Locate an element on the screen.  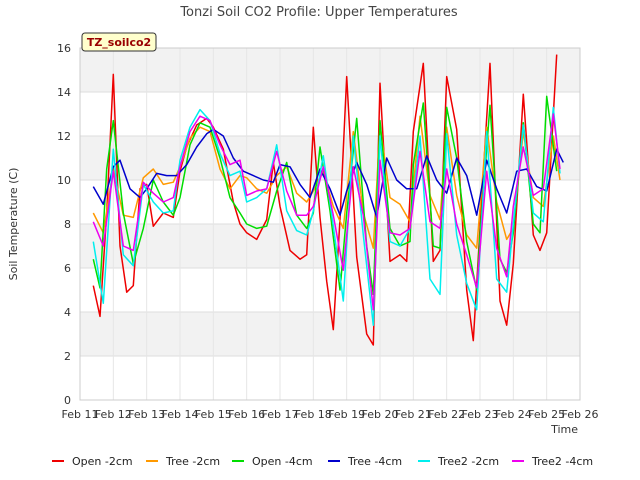
y-tick-label: 6 is located at coordinates (67, 268).